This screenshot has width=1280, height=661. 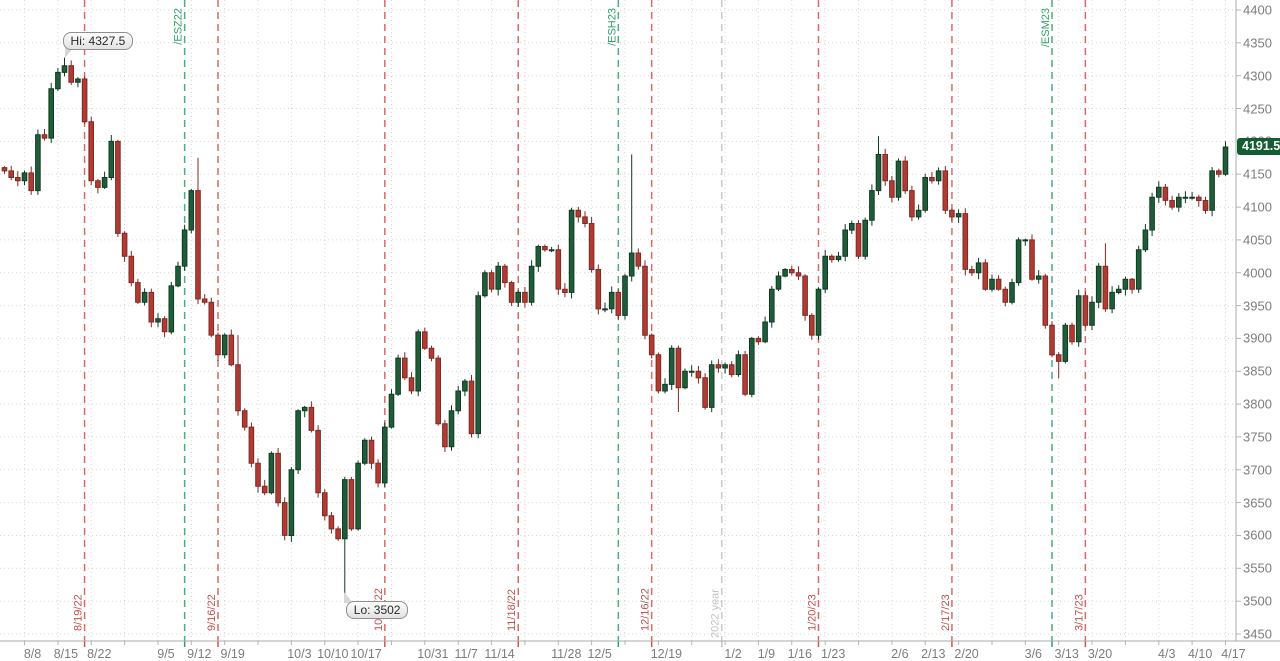 What do you see at coordinates (1257, 535) in the screenshot?
I see `price-label: 3600` at bounding box center [1257, 535].